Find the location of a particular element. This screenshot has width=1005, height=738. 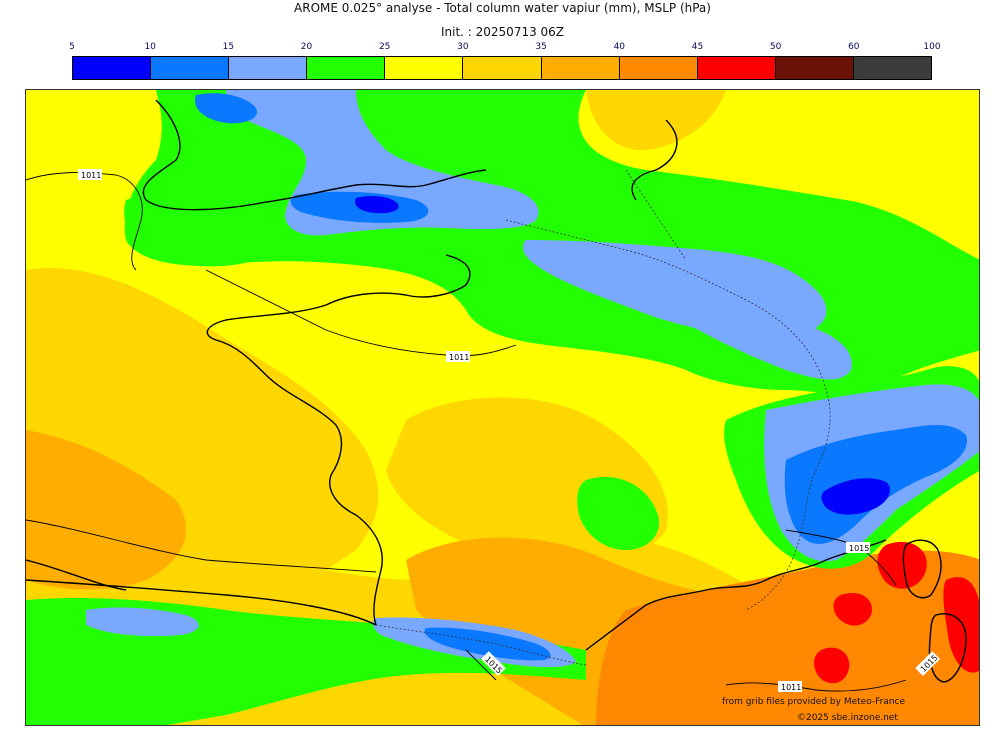

colorbar-tick: 60 is located at coordinates (854, 47).